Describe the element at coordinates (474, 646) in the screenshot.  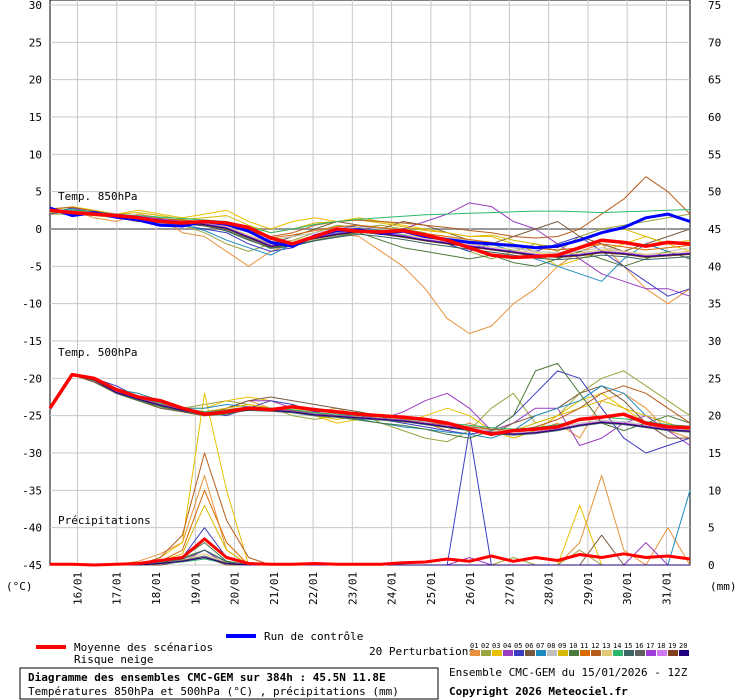
I see `perturbation-number: 01` at that location.